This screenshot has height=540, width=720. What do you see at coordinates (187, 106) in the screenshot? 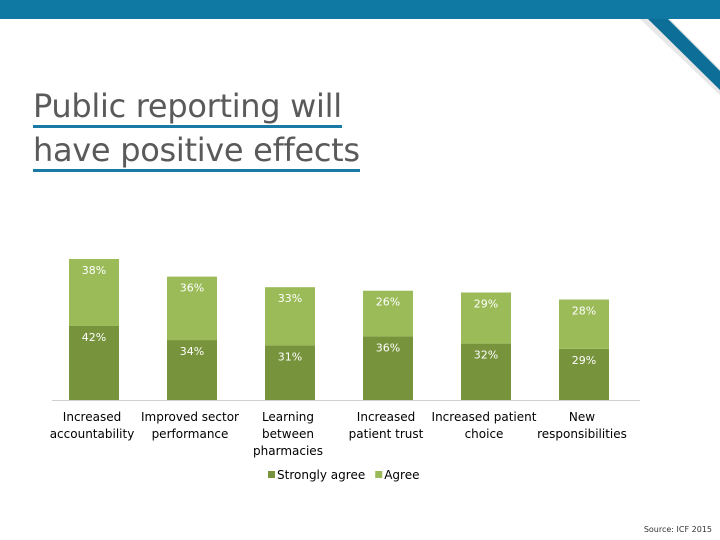
I see `title-line-1: Public reporting will` at bounding box center [187, 106].